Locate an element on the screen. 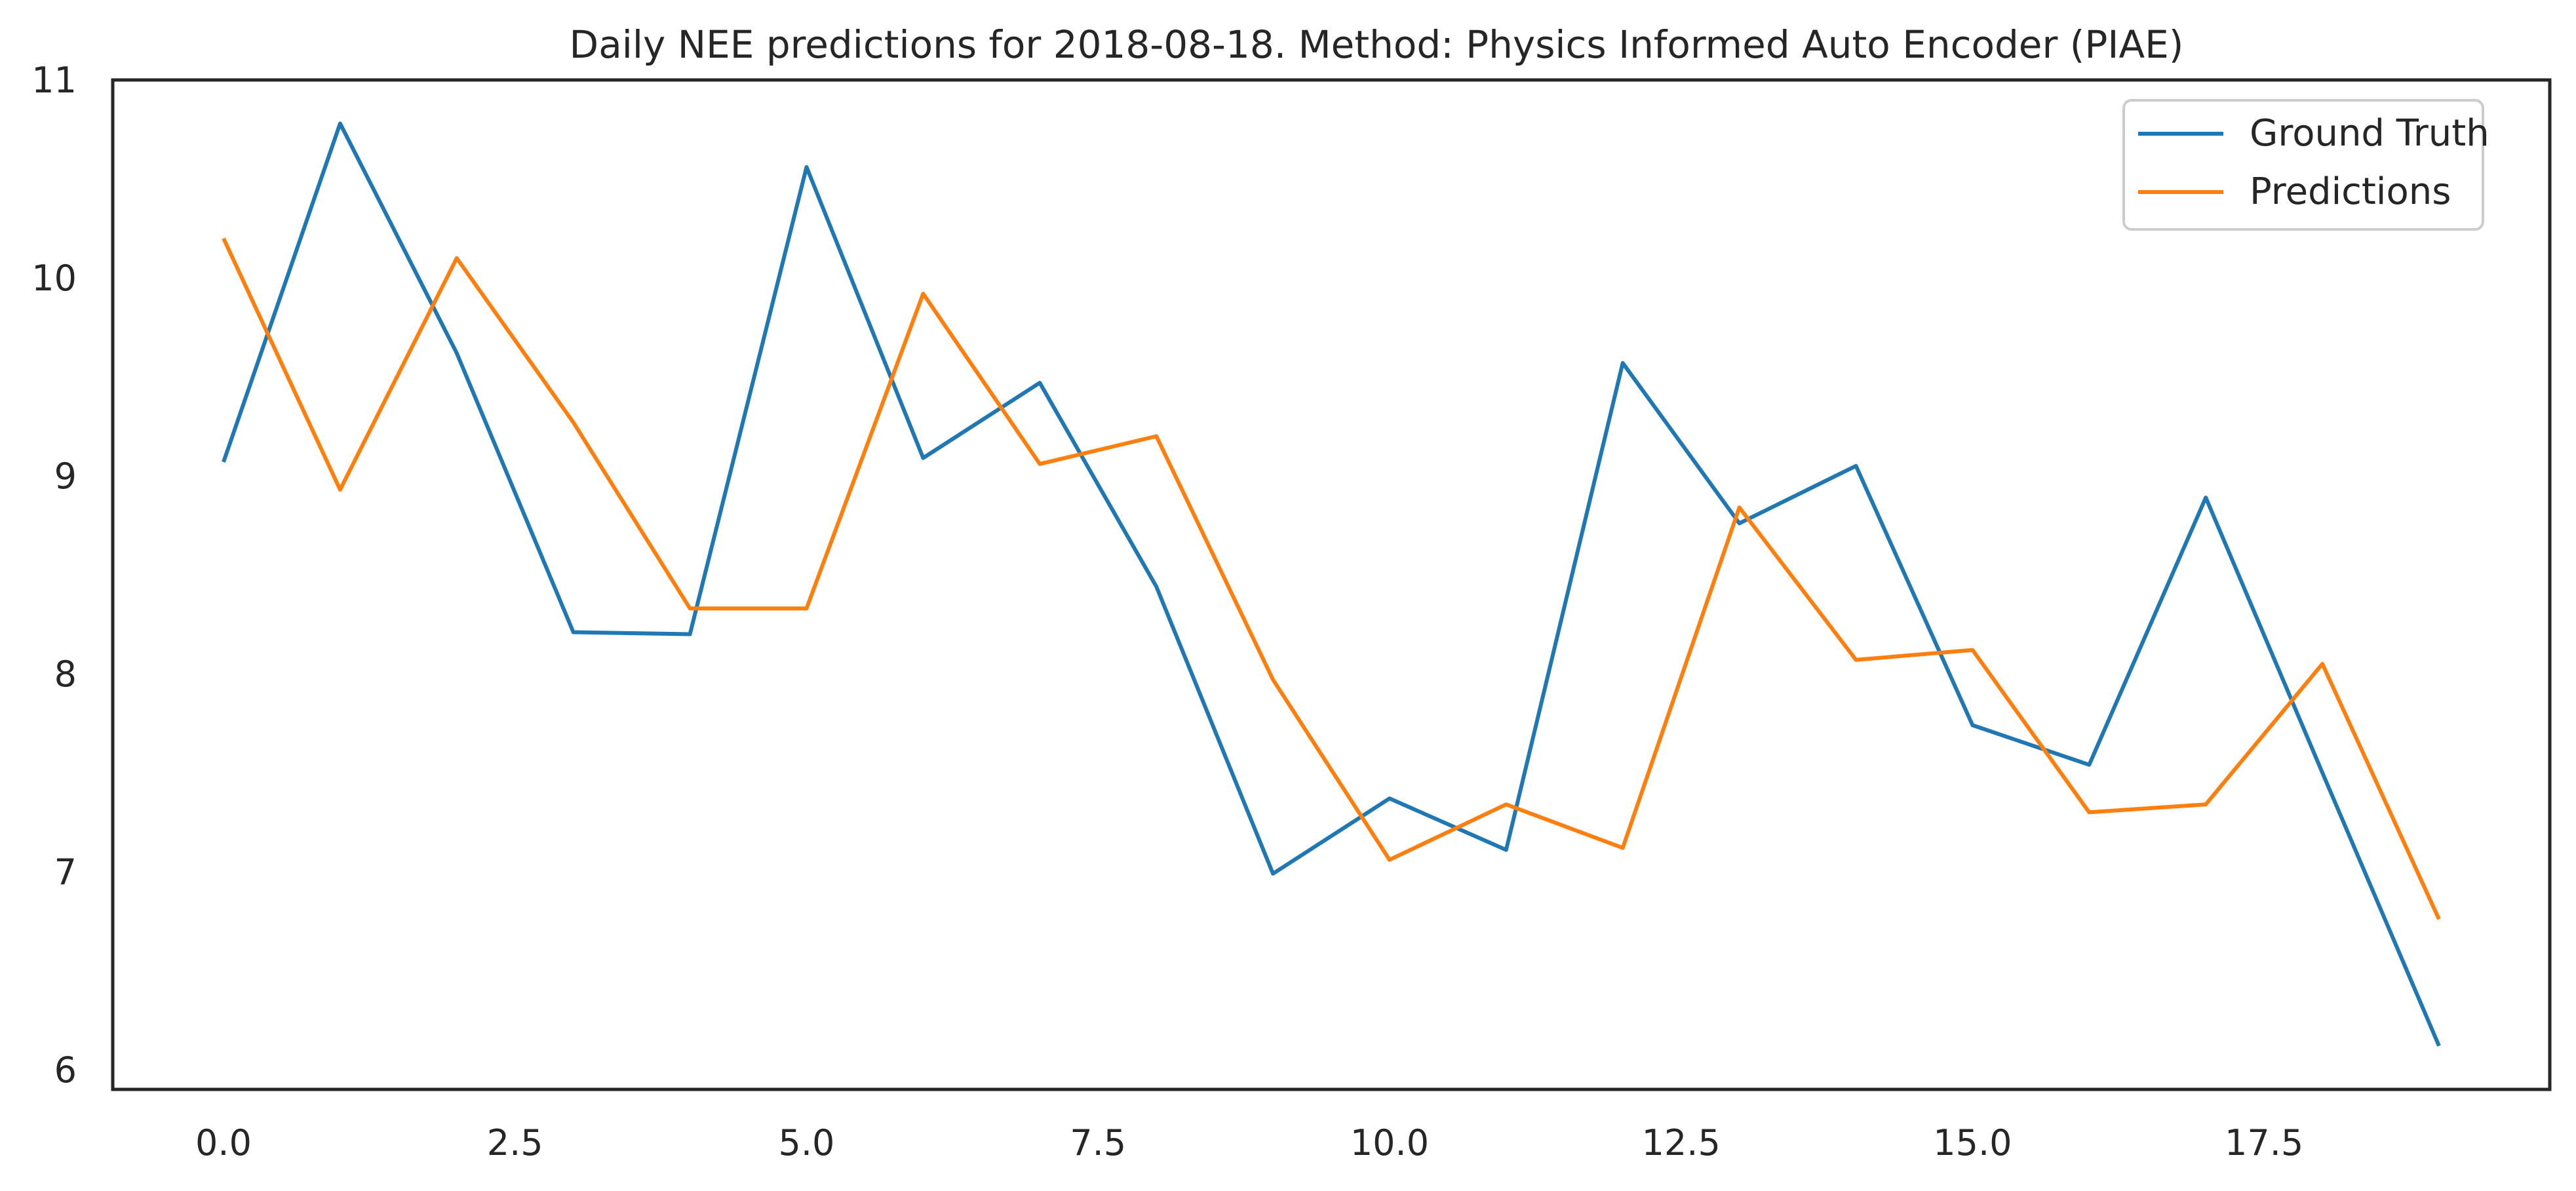  x-axis: 0.0 2.5 5.0 7.5 10.0 12.5 15.0 17.5 is located at coordinates (1249, 1142).